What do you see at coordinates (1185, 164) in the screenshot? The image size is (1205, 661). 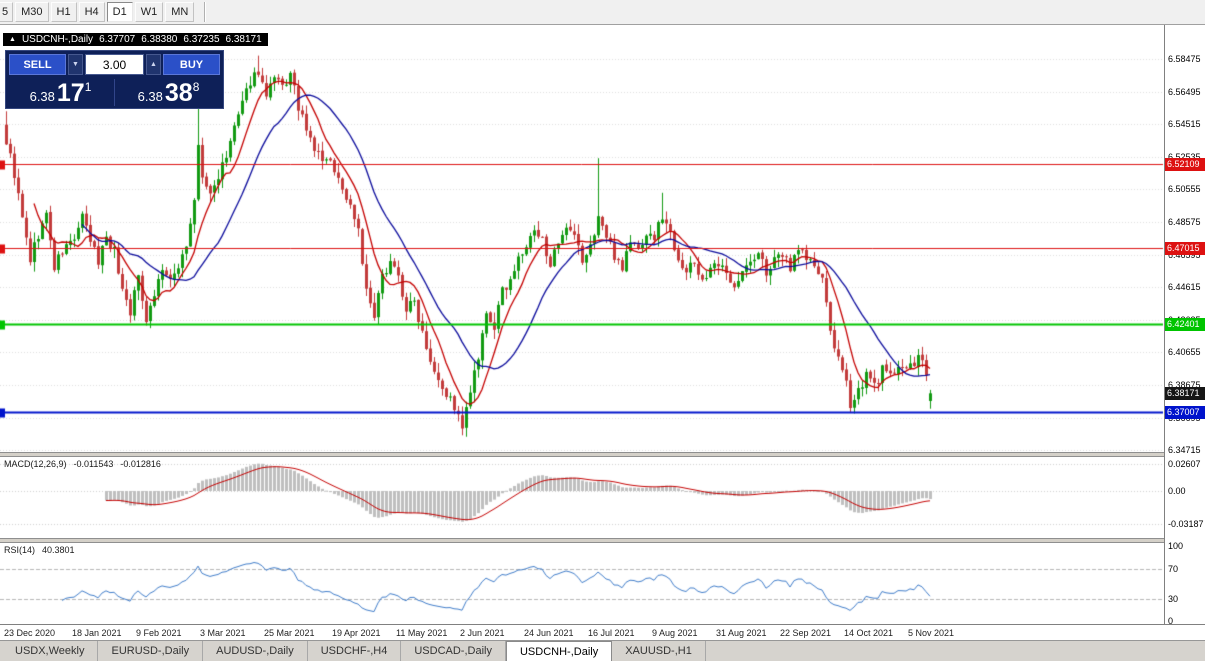 I see `price-level-tag-resistance-1: 6.52109` at bounding box center [1185, 164].